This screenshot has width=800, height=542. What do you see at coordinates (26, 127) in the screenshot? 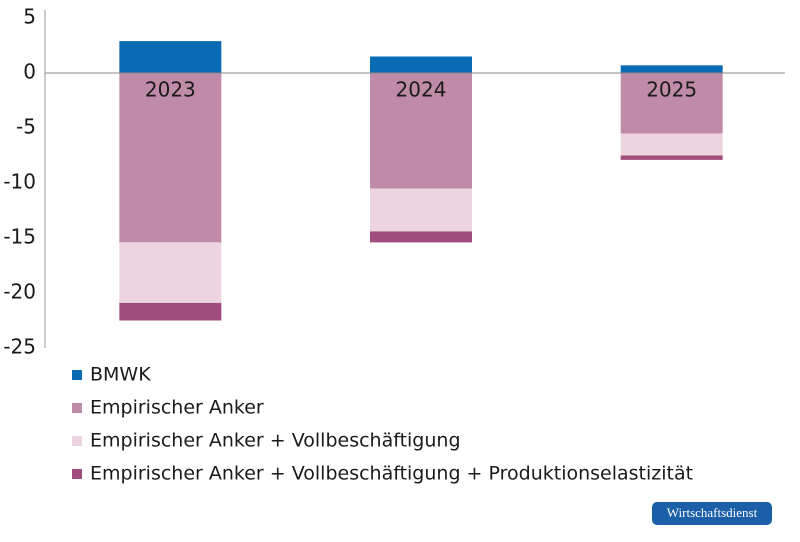
I see `y-tick-label: -5` at bounding box center [26, 127].